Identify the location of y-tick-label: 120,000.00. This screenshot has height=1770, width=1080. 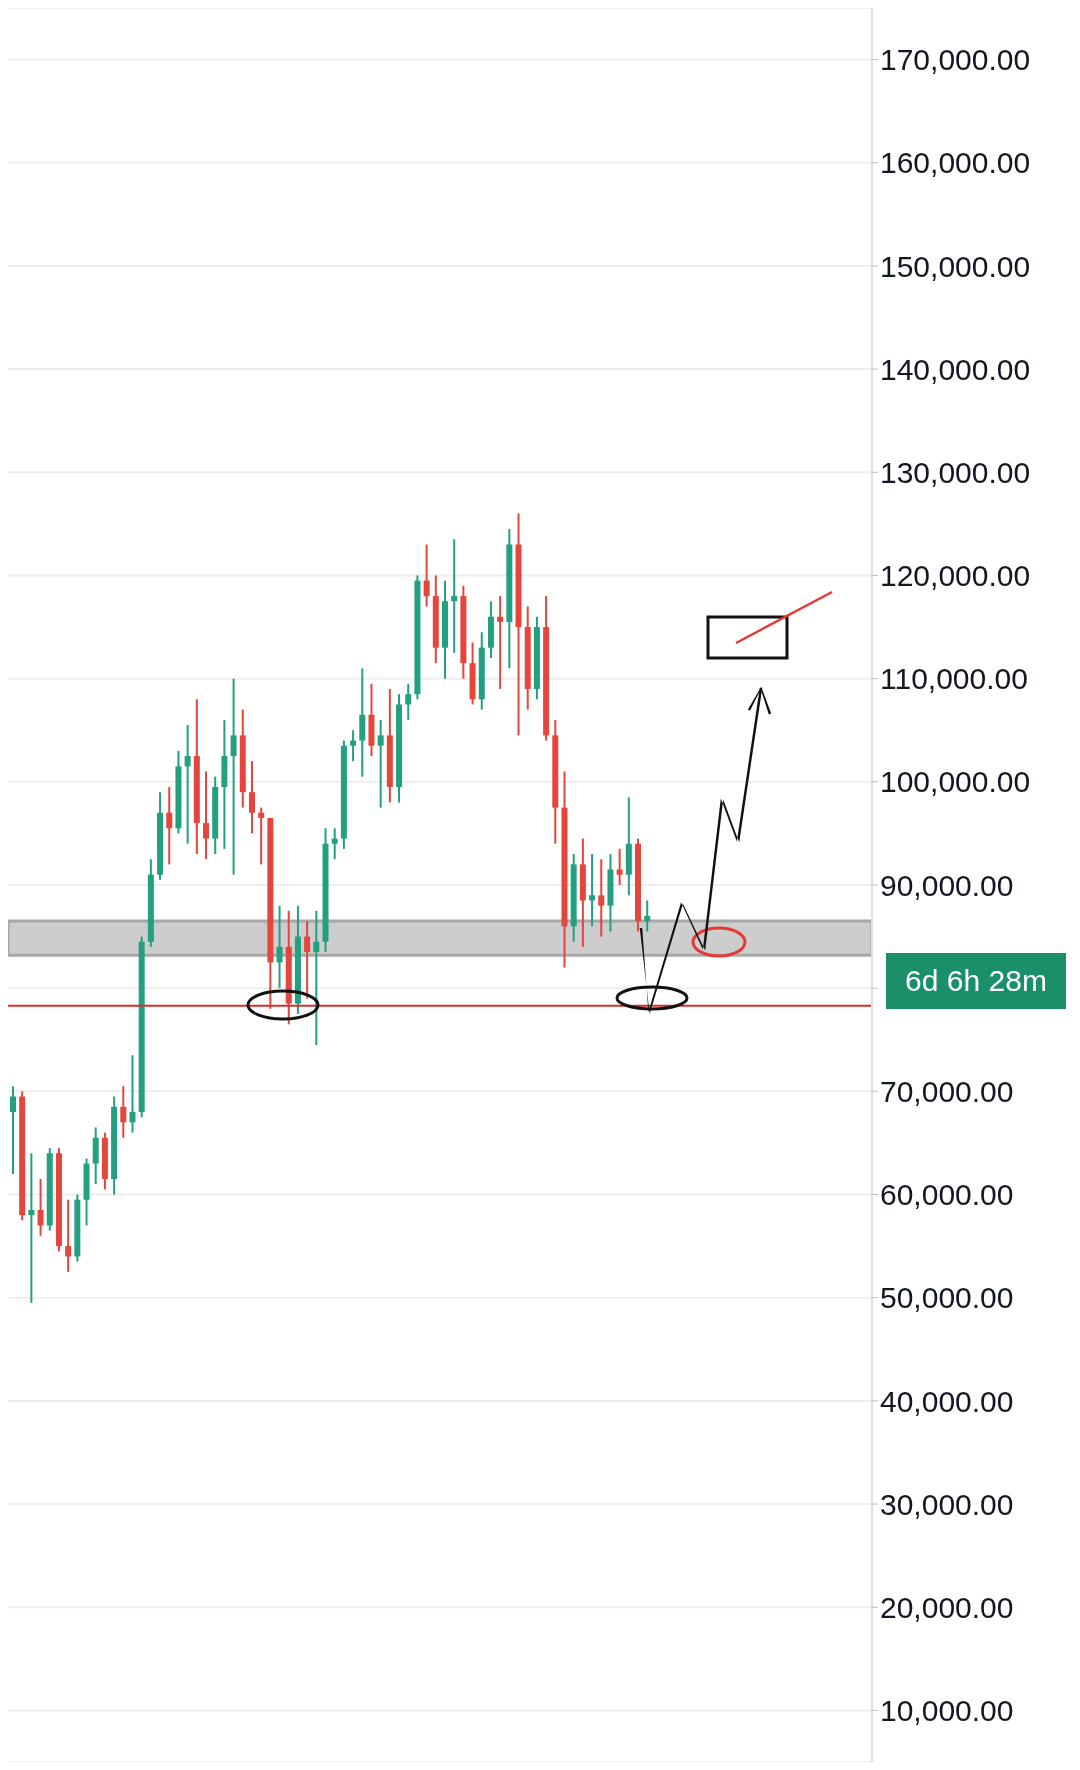
(955, 576).